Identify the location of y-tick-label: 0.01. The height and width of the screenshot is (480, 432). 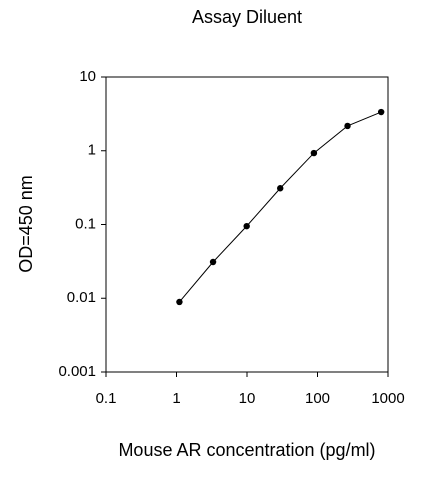
(81, 297).